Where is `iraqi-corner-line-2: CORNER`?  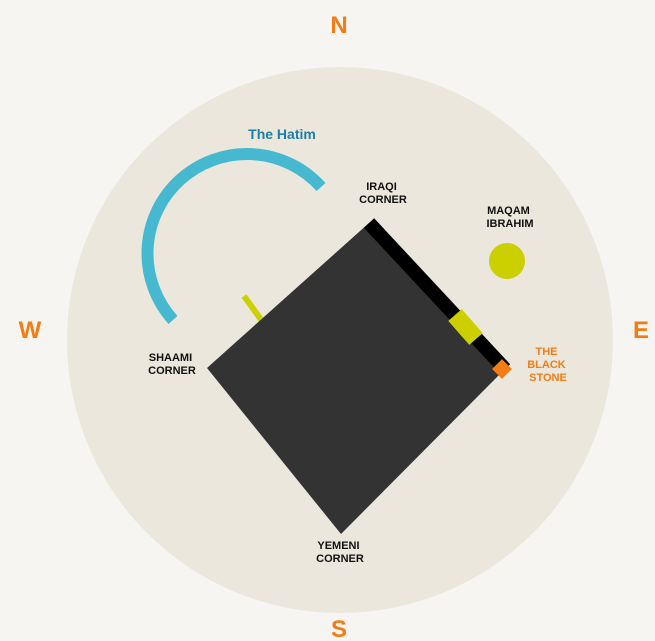
iraqi-corner-line-2: CORNER is located at coordinates (383, 200).